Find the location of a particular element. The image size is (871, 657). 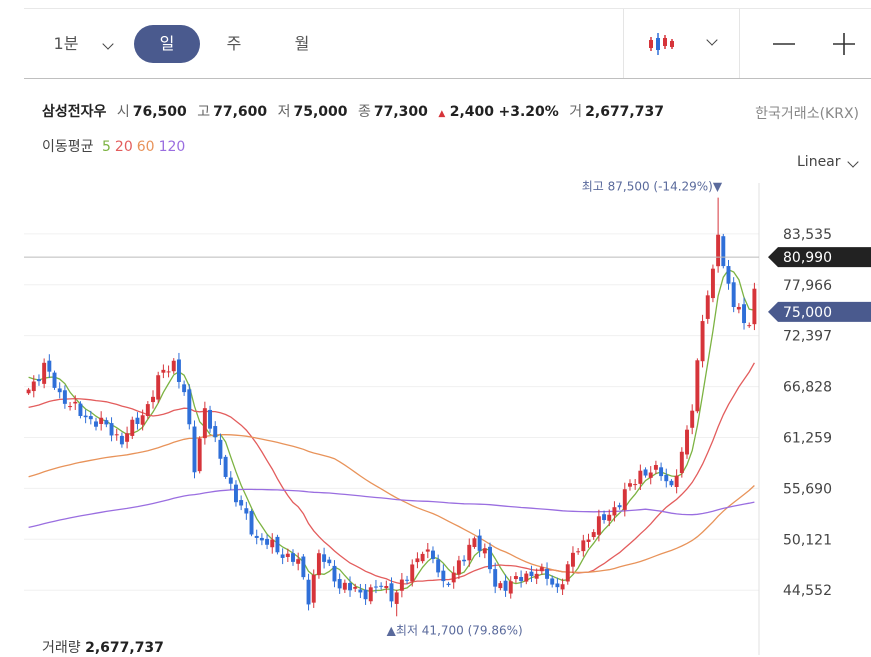

moving-average-legend: 이동평균 5 20 60 120 is located at coordinates (113, 146).